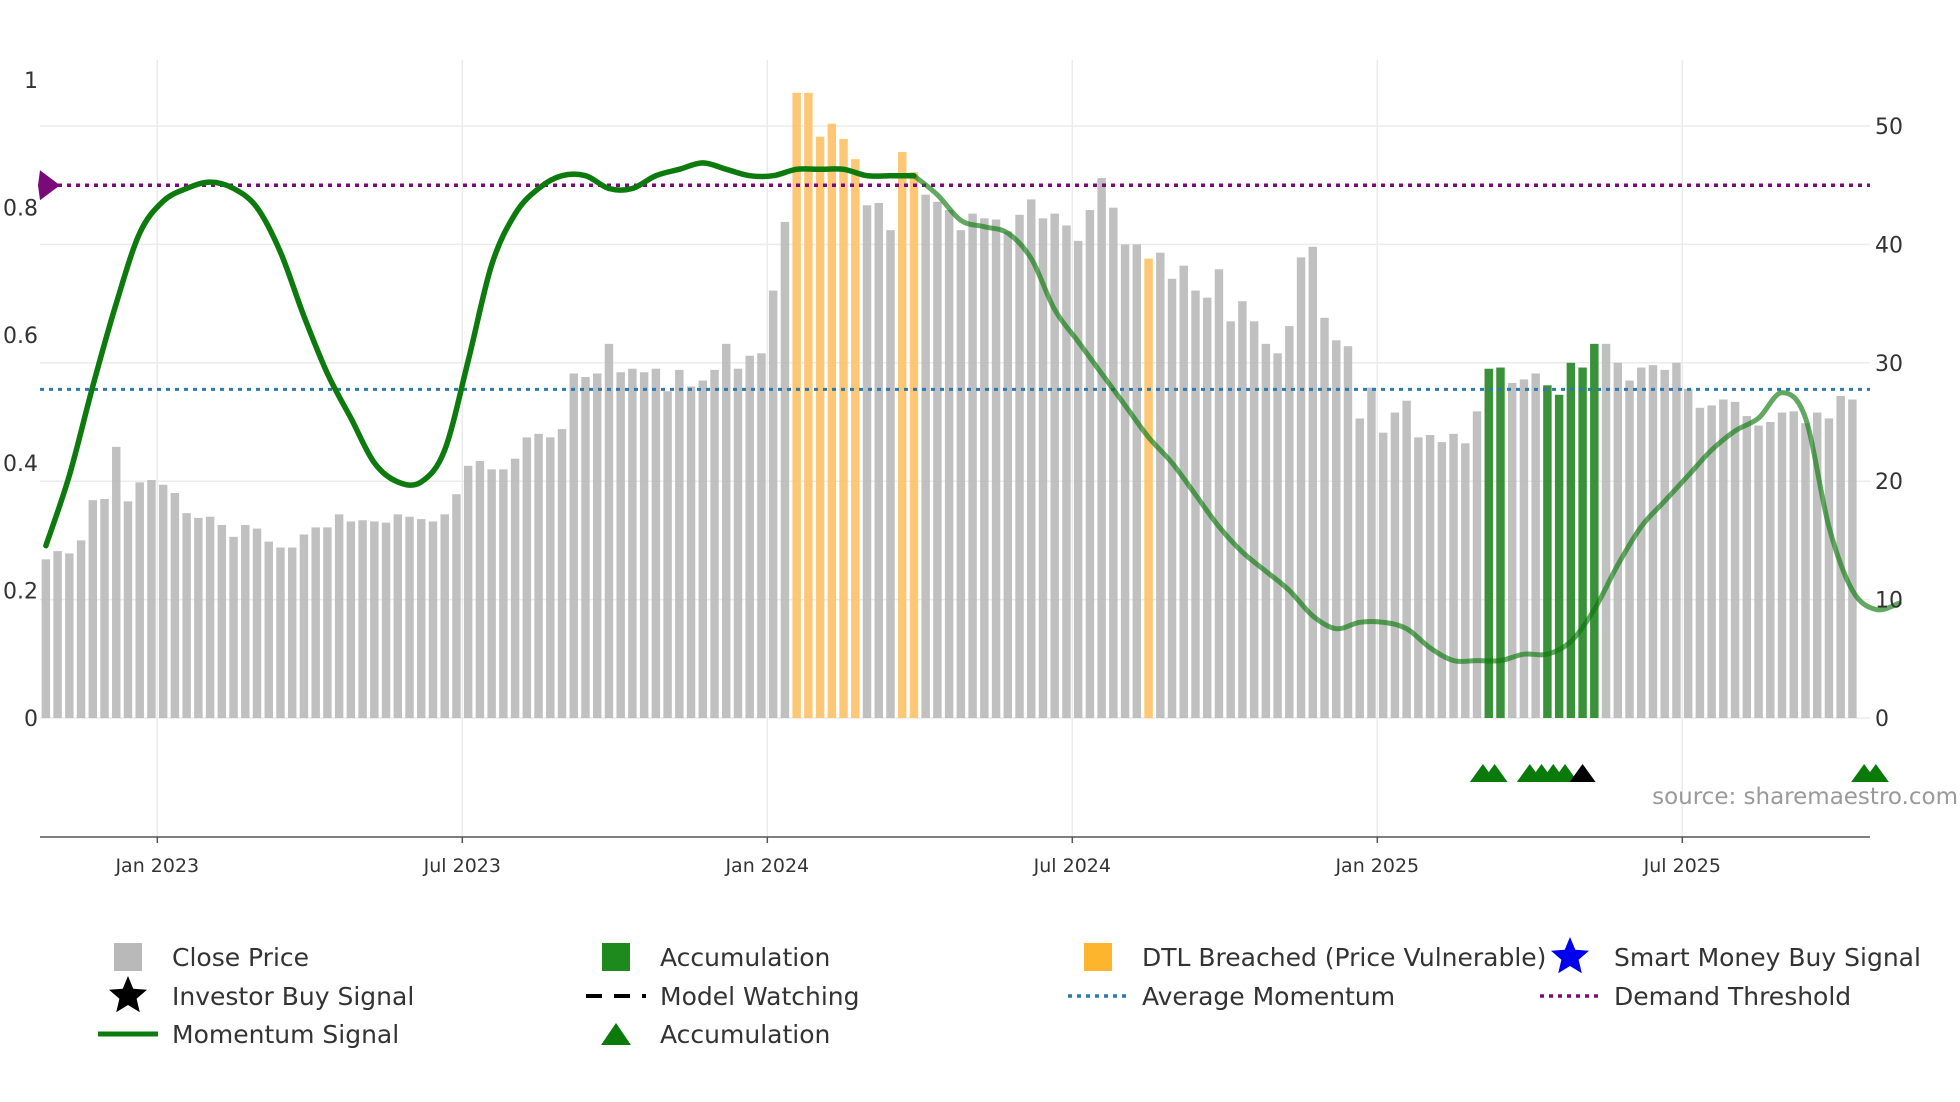  What do you see at coordinates (1889, 245) in the screenshot?
I see `y-right-tick-label: 40` at bounding box center [1889, 245].